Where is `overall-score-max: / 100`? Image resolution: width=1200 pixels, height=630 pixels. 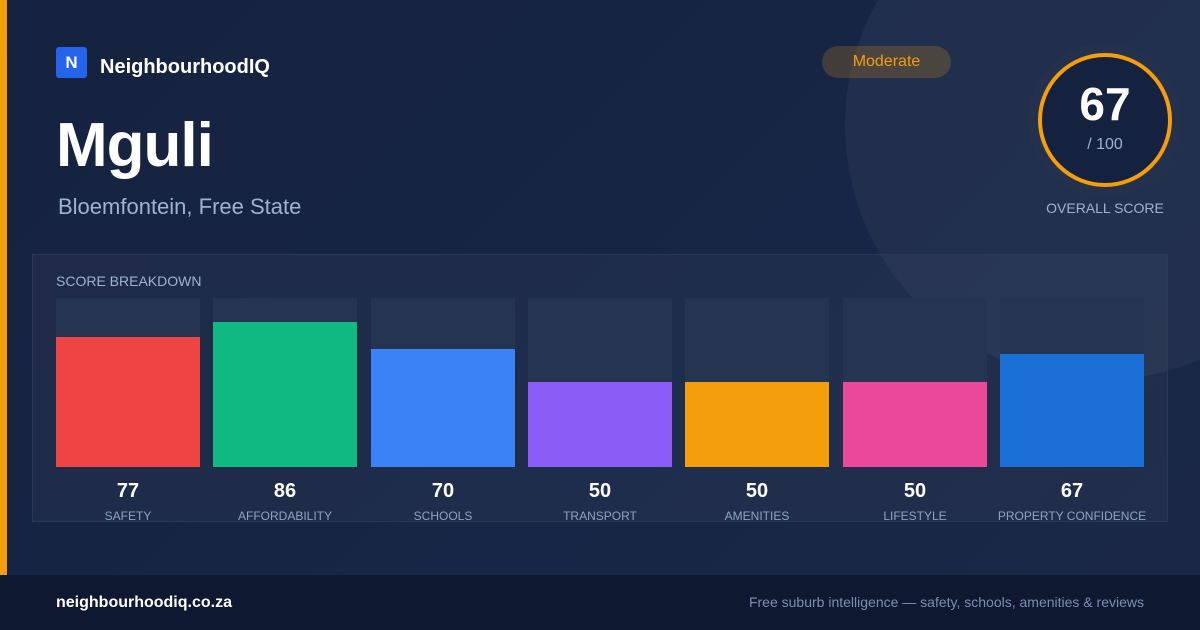 overall-score-max: / 100 is located at coordinates (1105, 144).